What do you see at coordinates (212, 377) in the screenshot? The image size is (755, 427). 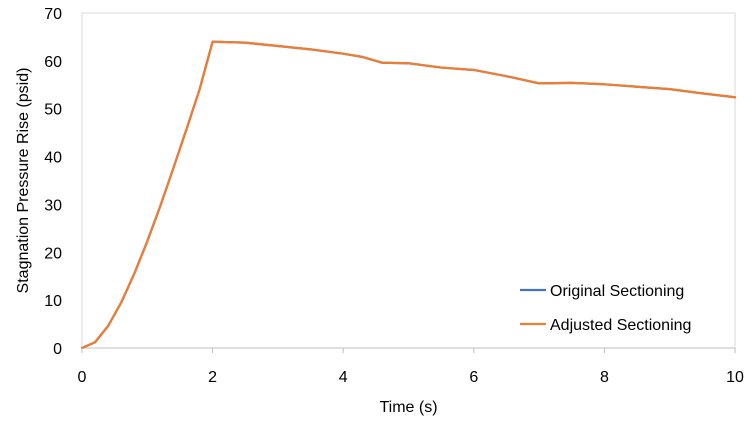 I see `x-tick-label: 2` at bounding box center [212, 377].